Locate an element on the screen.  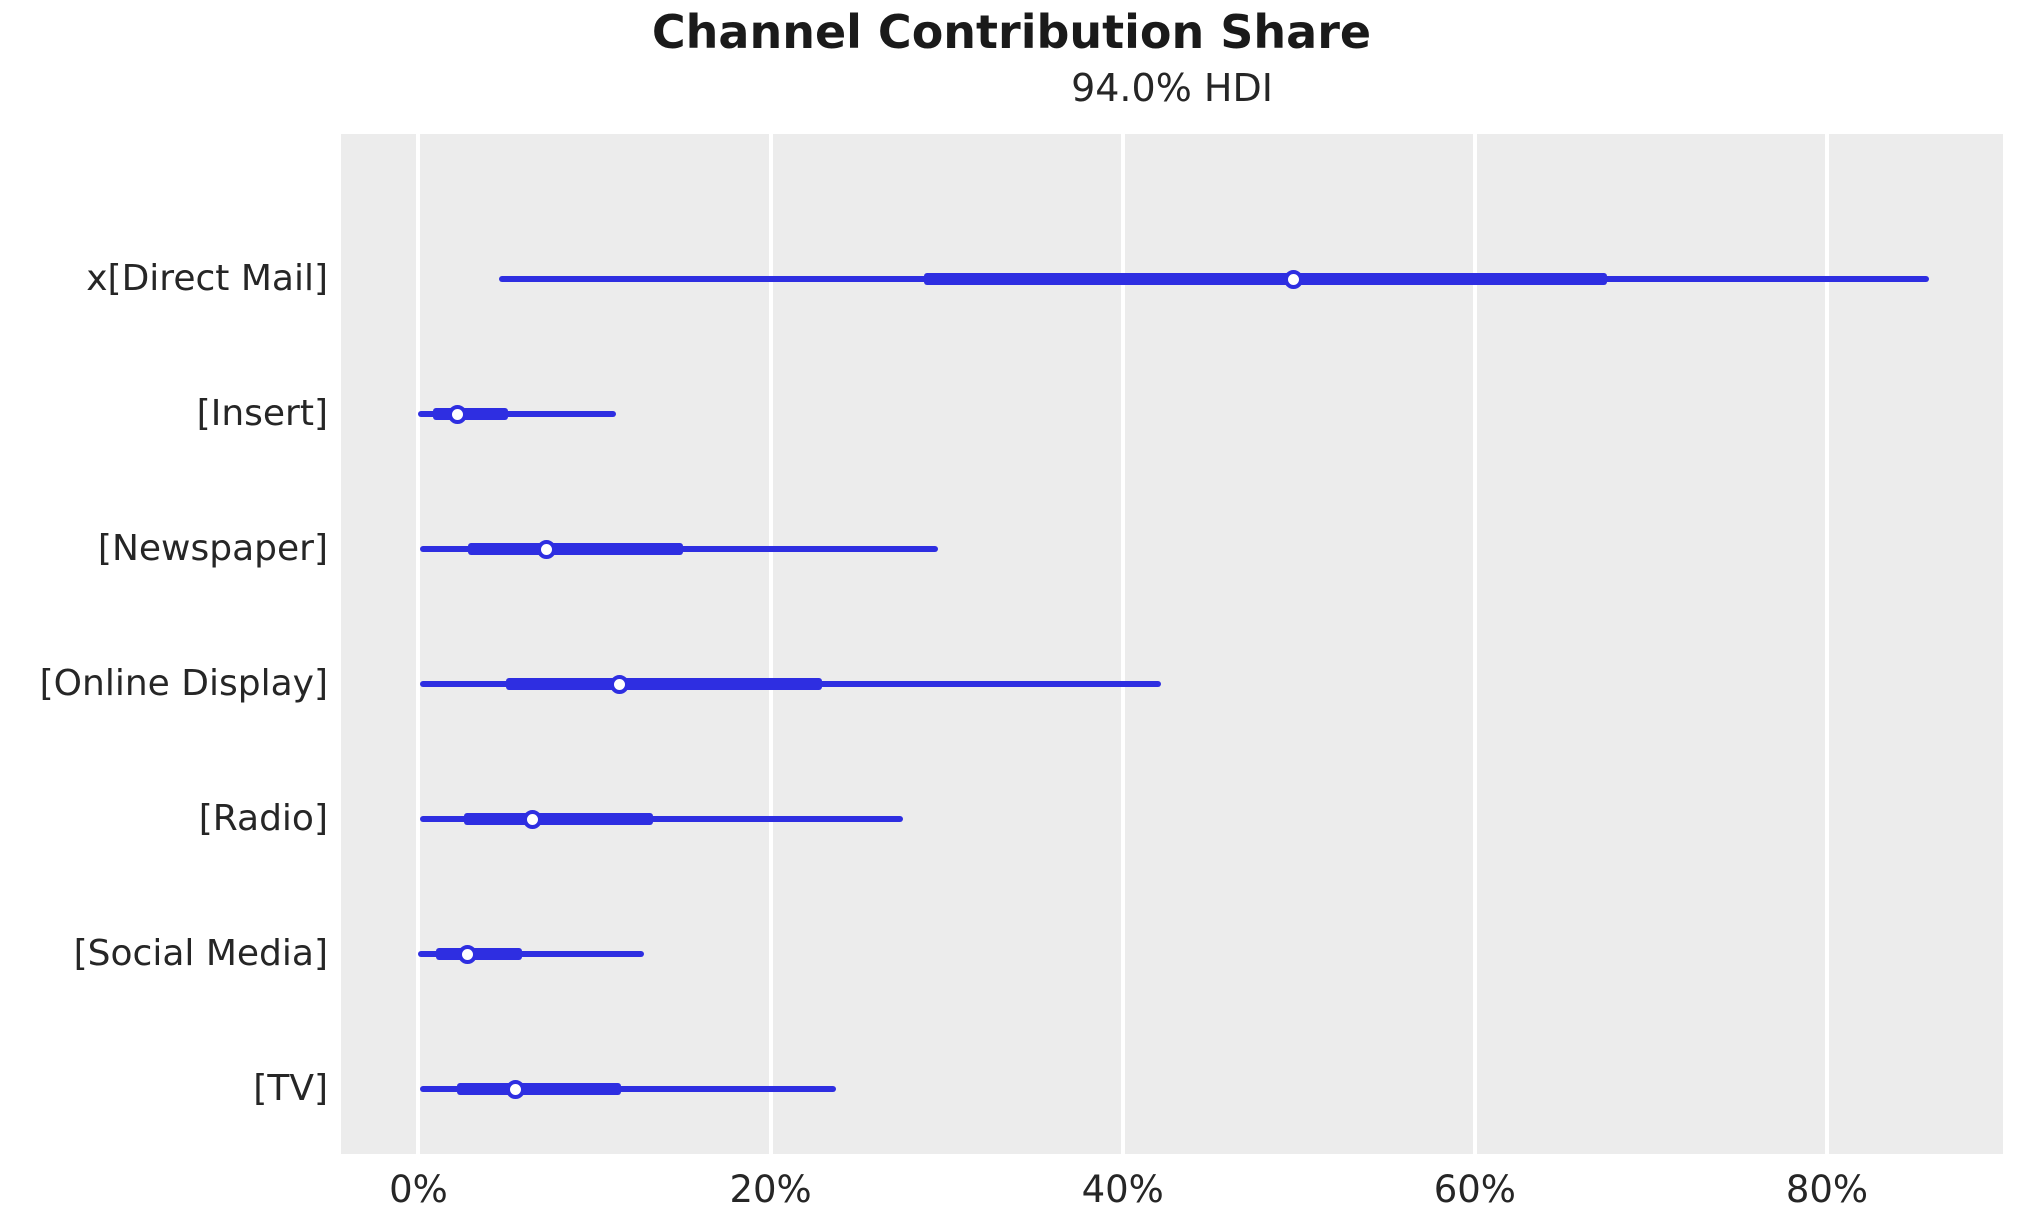
chart-subtitle: 94.0% HDI is located at coordinates (1172, 88).